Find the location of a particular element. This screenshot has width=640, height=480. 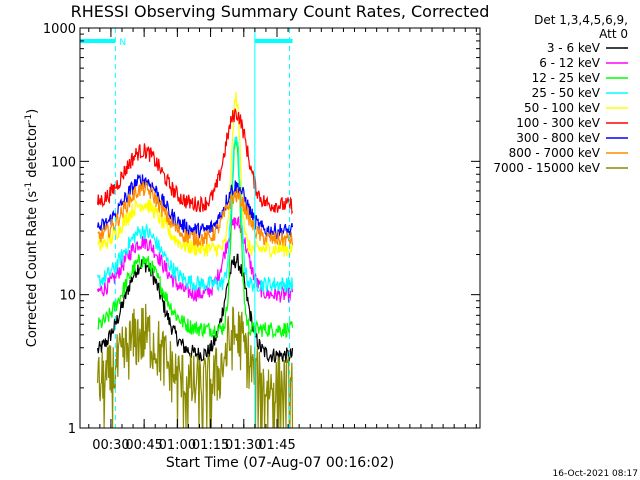

legend-header-1: Det 1,3,4,5,6,9, is located at coordinates (581, 20).